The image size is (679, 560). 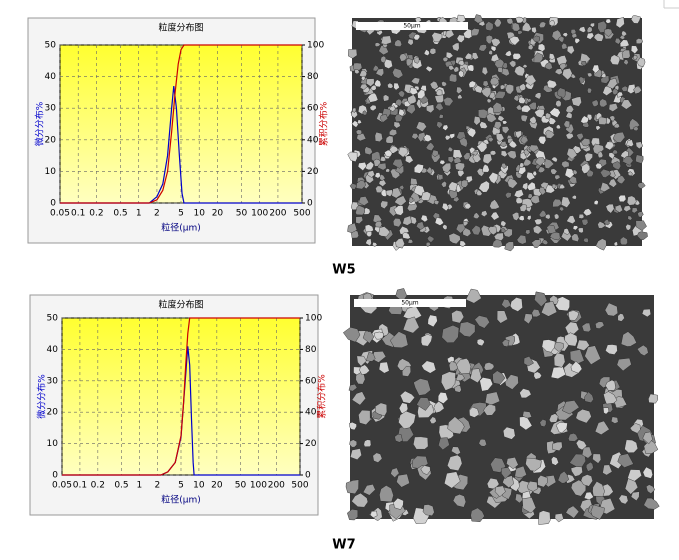 I want to click on y2-tick-label: 60, so click(x=311, y=381).